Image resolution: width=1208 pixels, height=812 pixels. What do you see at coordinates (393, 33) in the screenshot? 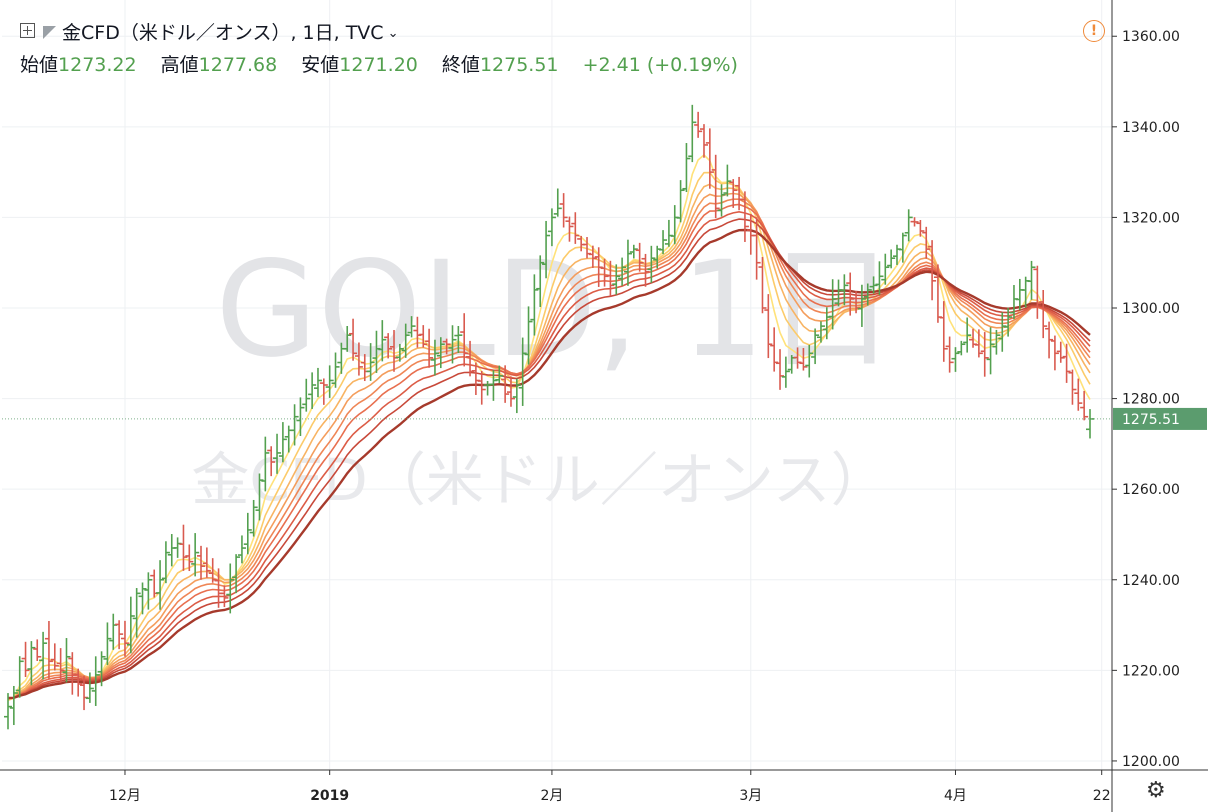
I see `chevron-down-icon: ⌄` at bounding box center [393, 33].